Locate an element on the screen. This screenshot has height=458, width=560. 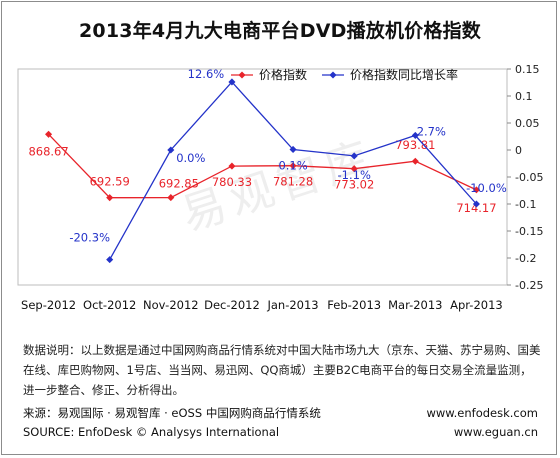
y2-tick-label: 0.1 is located at coordinates (524, 96).